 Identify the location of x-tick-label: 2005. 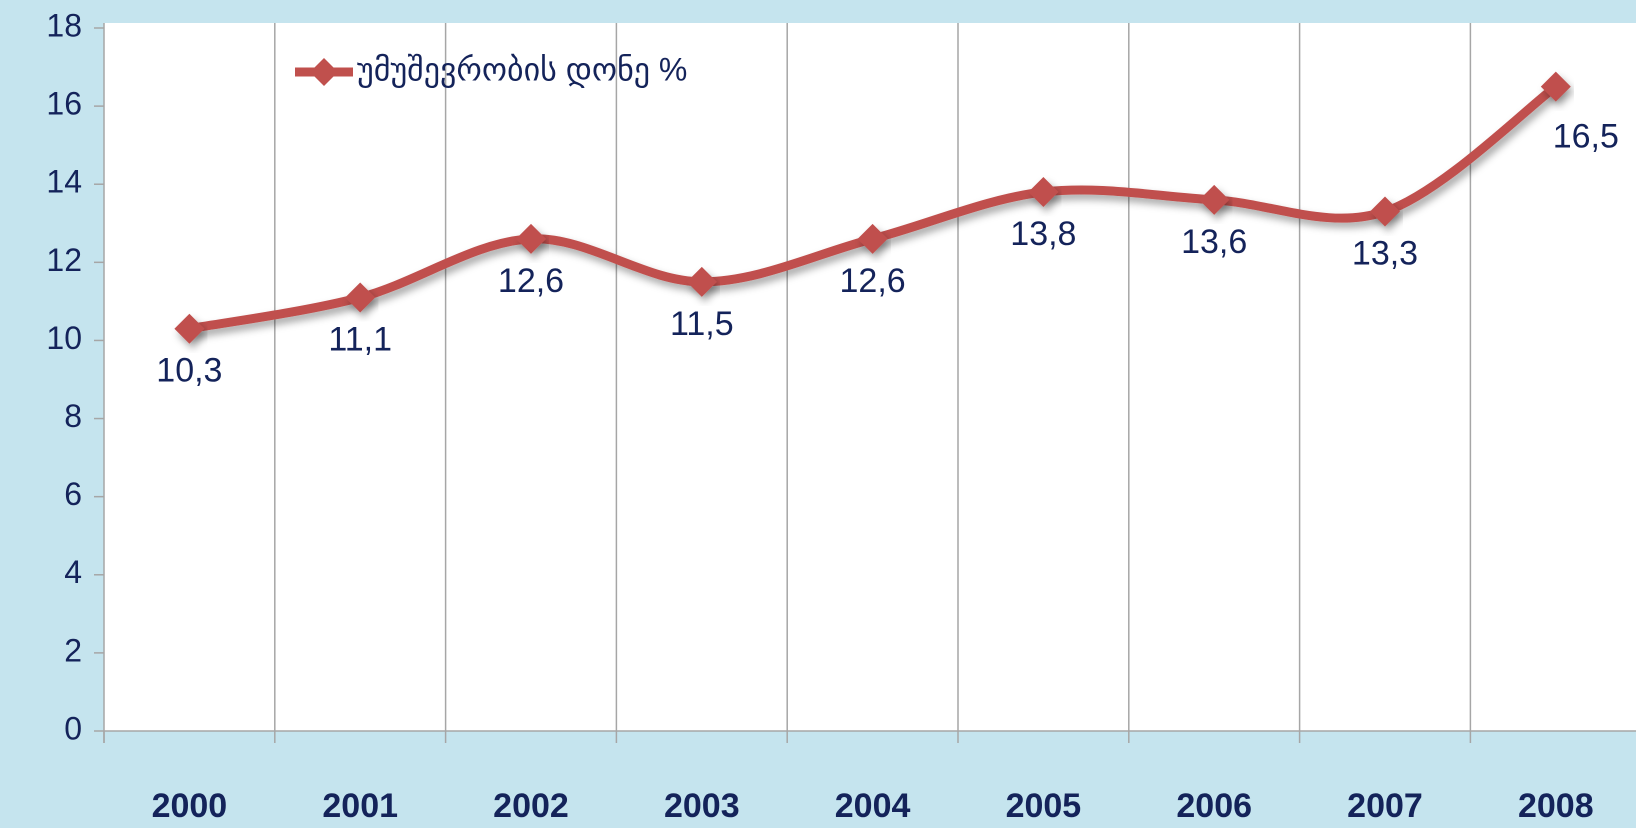
(1044, 806).